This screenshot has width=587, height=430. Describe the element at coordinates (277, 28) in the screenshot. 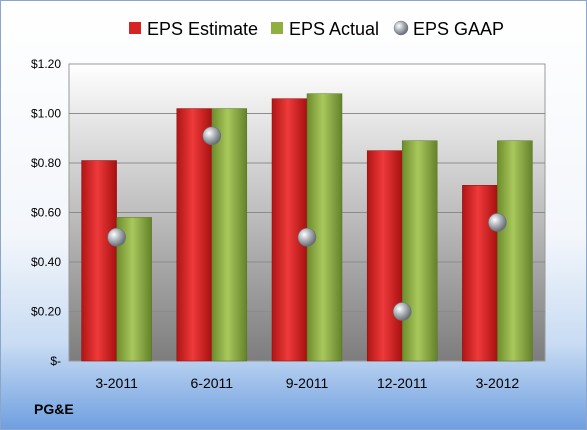

I see `legend-swatch-actual` at that location.